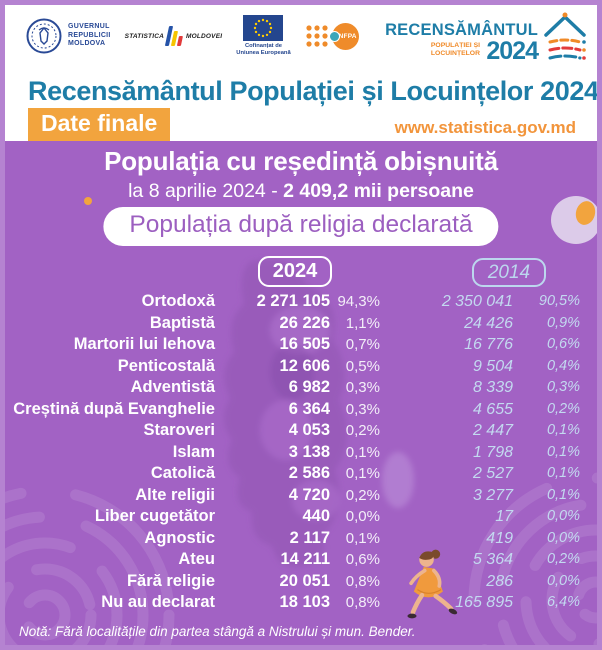 This screenshot has width=602, height=650. I want to click on percent-2014: 0,4%, so click(563, 365).